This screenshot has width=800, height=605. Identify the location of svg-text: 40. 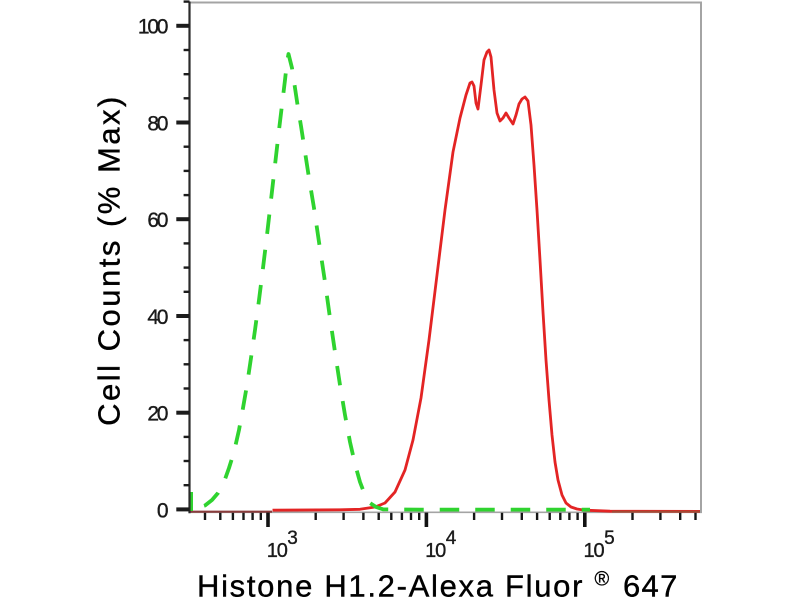
(157, 317).